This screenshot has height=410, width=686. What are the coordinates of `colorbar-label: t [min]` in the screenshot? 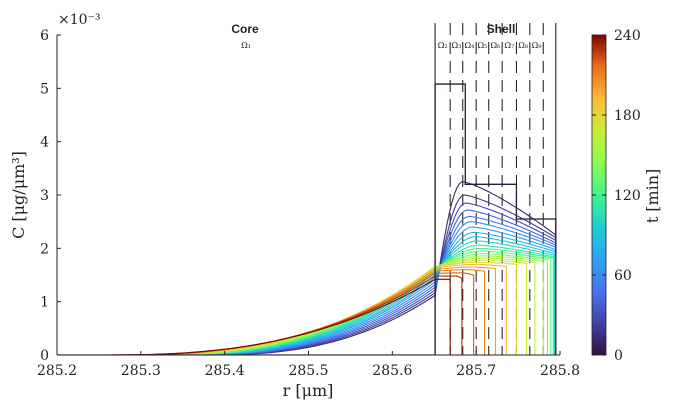 It's located at (652, 196).